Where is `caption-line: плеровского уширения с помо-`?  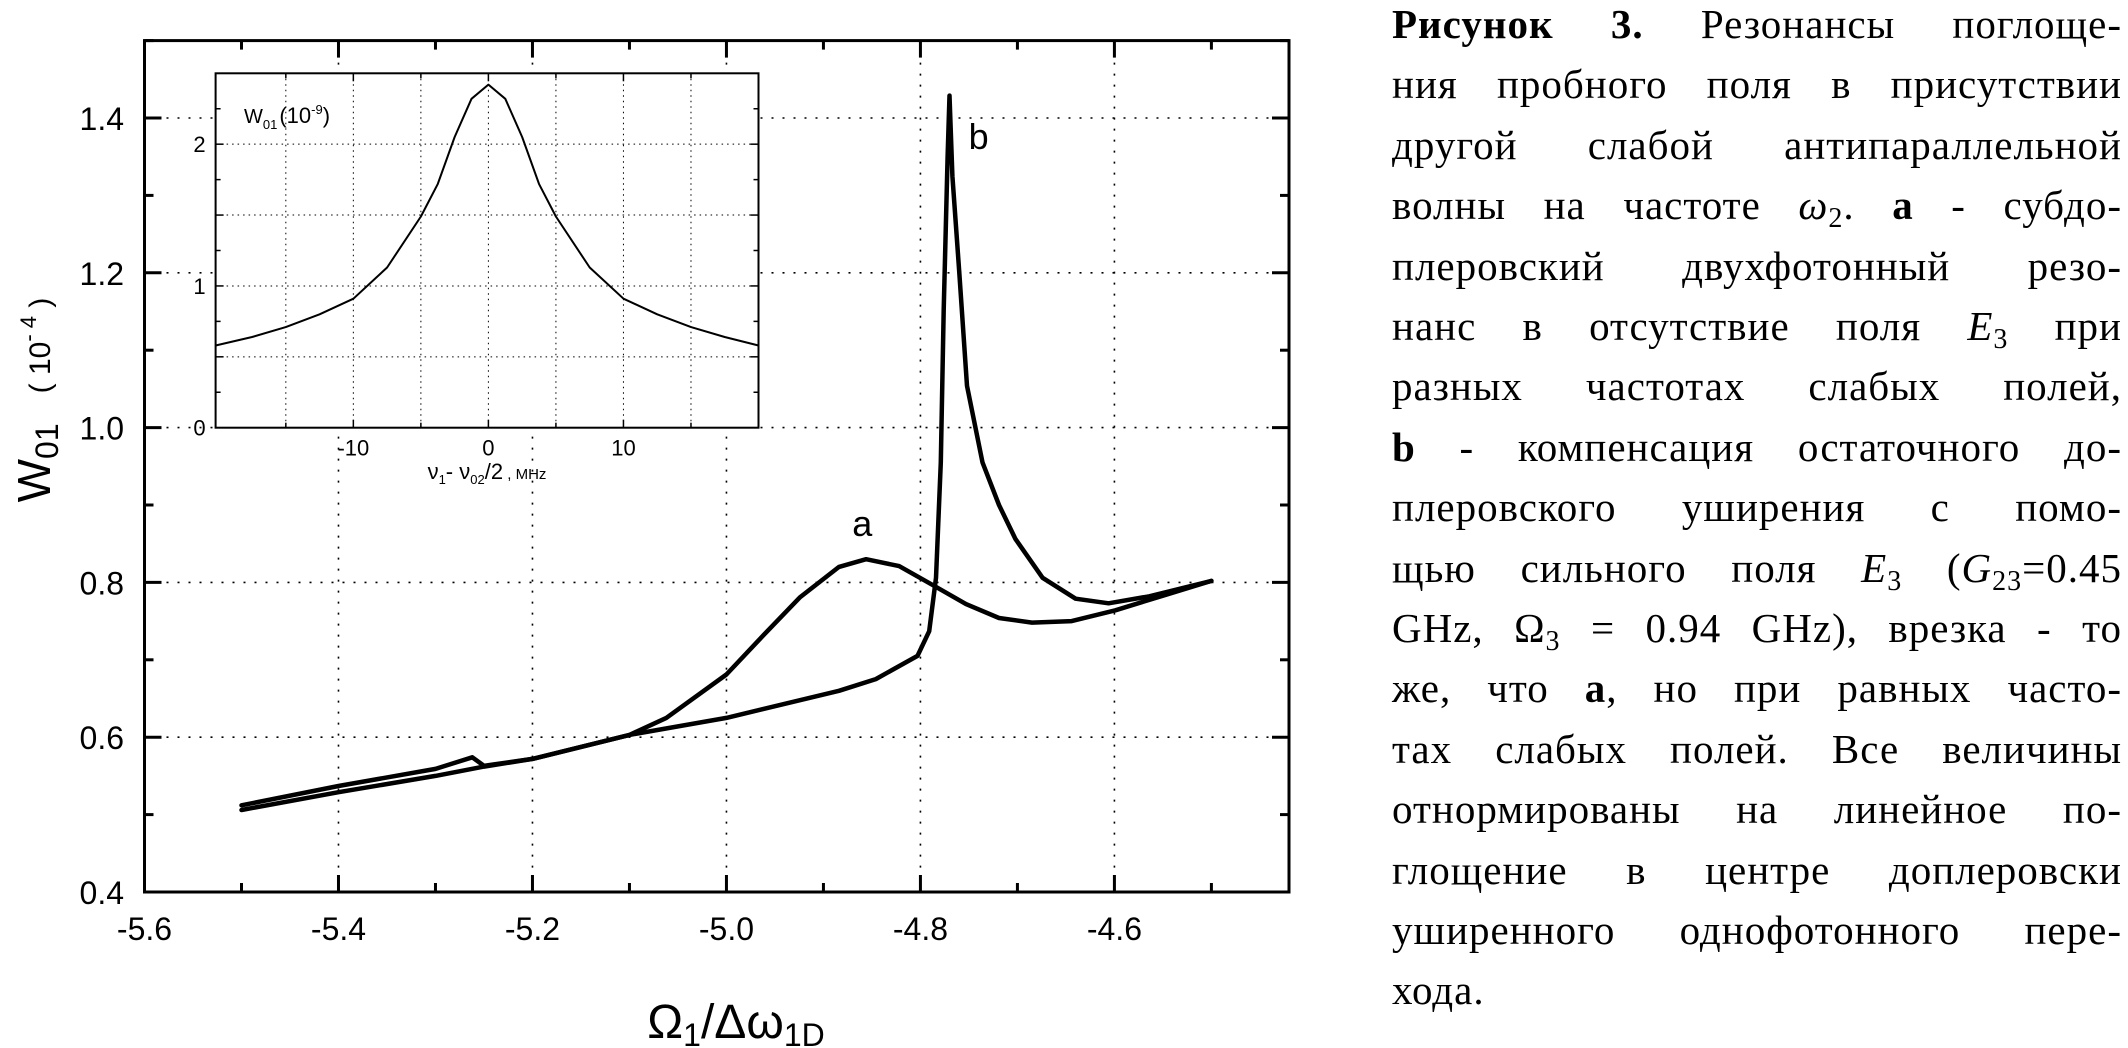 caption-line: плеровского уширения с помо- is located at coordinates (1757, 513).